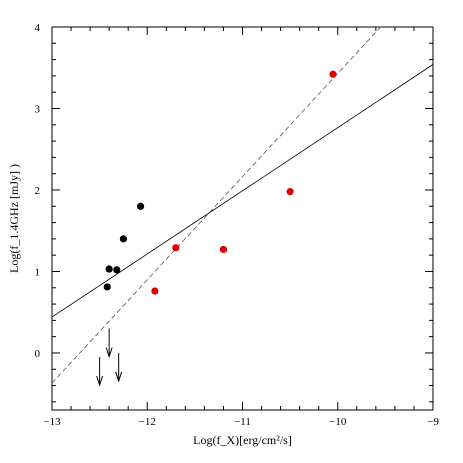 The width and height of the screenshot is (463, 463). What do you see at coordinates (433, 422) in the screenshot?
I see `x-tick-label: −9` at bounding box center [433, 422].